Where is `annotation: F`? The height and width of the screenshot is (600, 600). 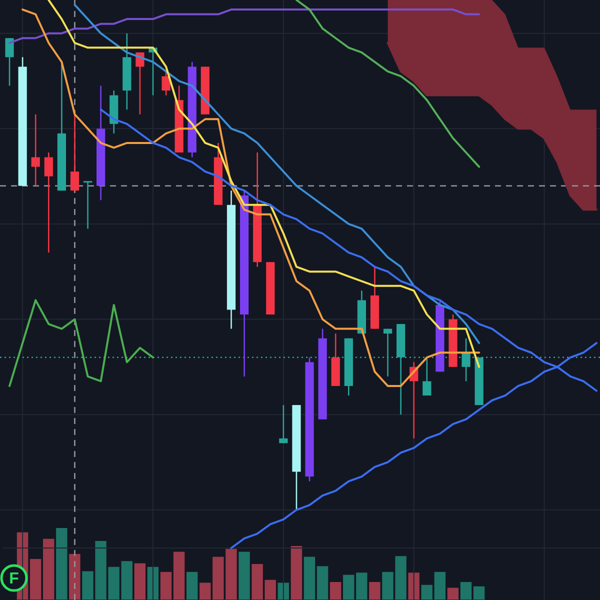
annotation: F is located at coordinates (14, 579).